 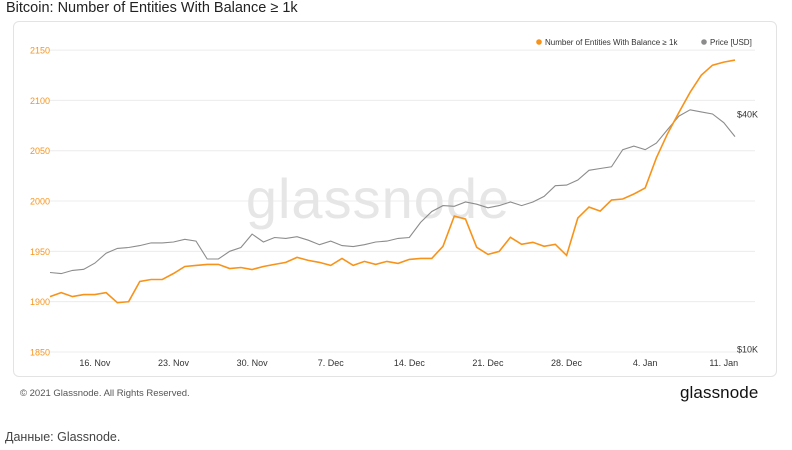 I want to click on y-right-tick-label: $40K, so click(x=747, y=115).